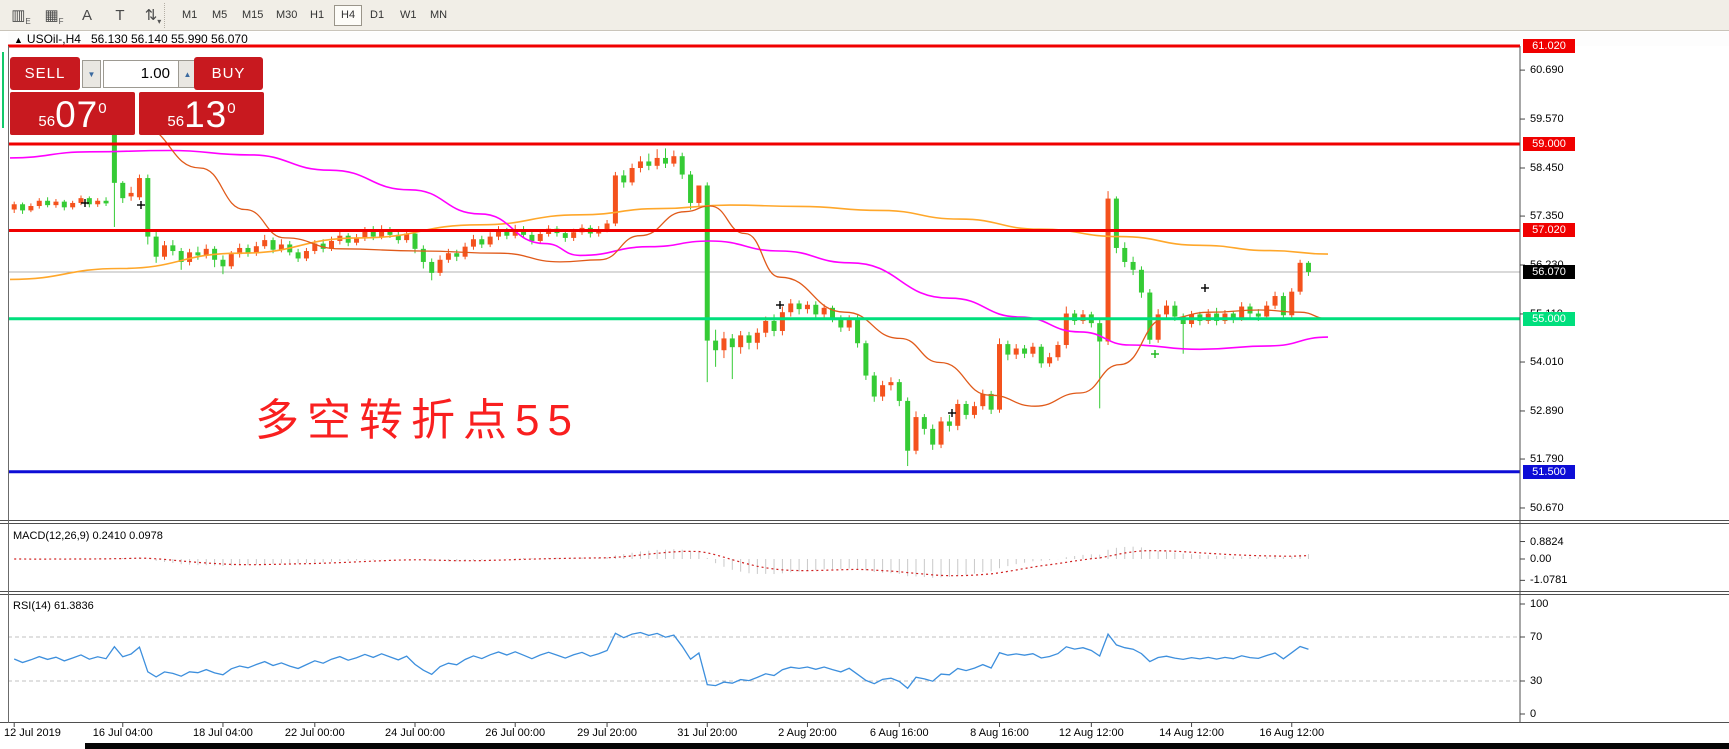  Describe the element at coordinates (21, 15) in the screenshot. I see `indicators-icon: ▥E` at that location.